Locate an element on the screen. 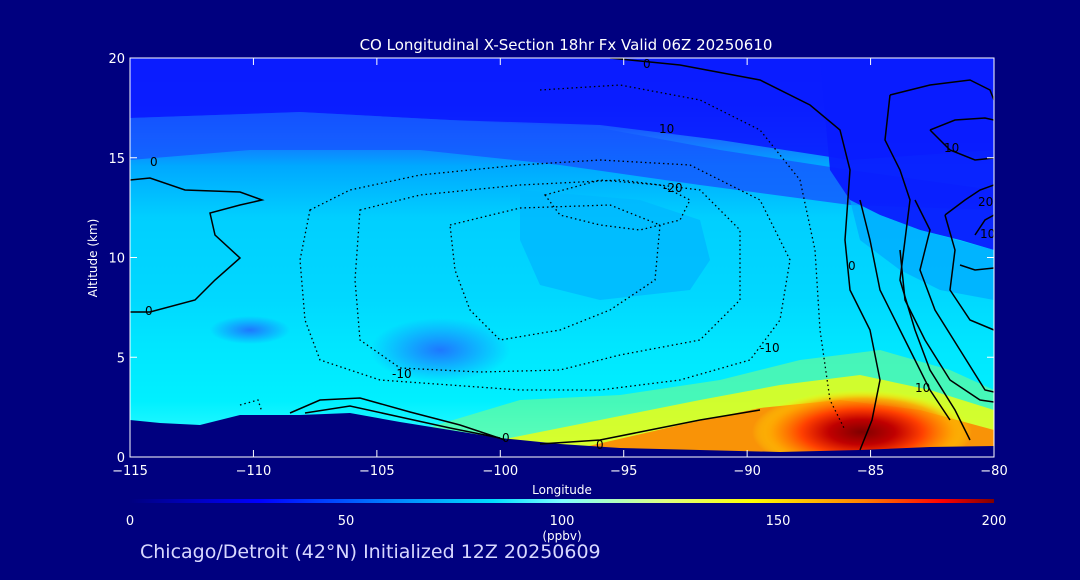 This screenshot has height=580, width=1080. east-mid-band is located at coordinates (922, 250).